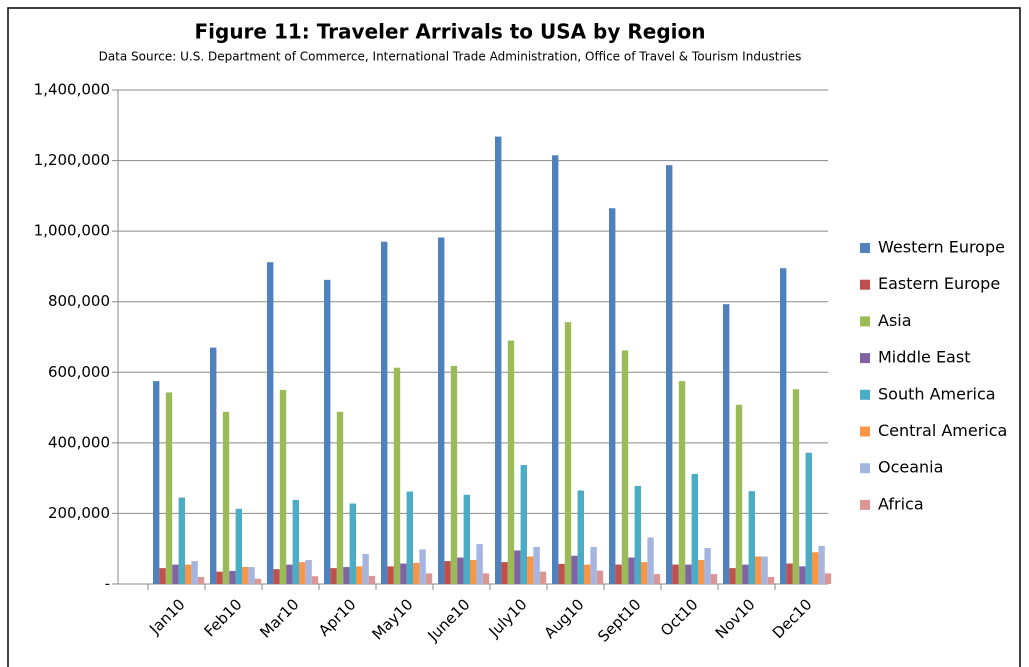 The height and width of the screenshot is (667, 1029). I want to click on y-tick-label: 1,400,000, so click(72, 90).